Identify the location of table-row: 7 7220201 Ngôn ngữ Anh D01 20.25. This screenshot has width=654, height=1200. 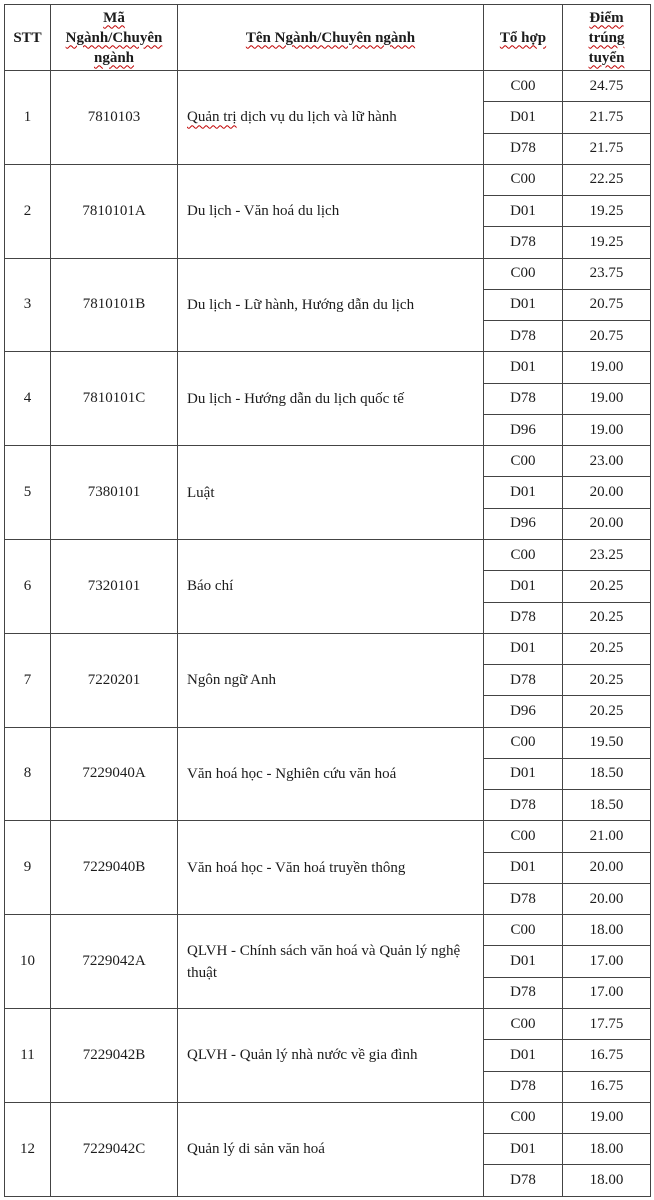
(327, 680).